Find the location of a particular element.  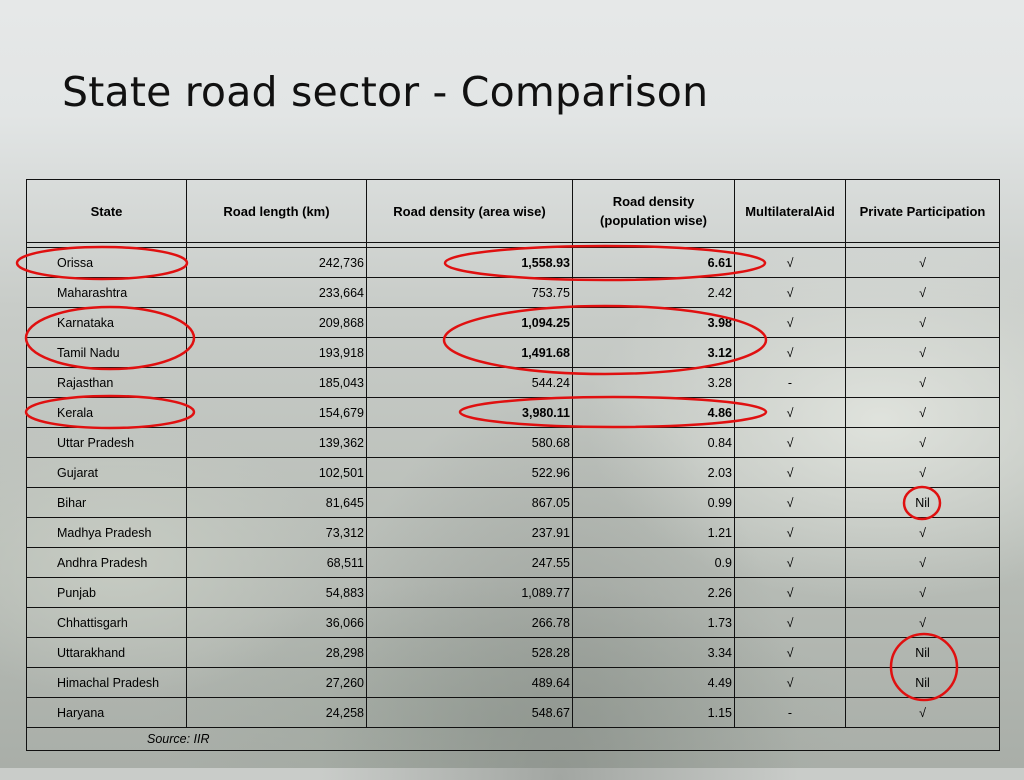

density-population-cell: 4.86 is located at coordinates (653, 412).